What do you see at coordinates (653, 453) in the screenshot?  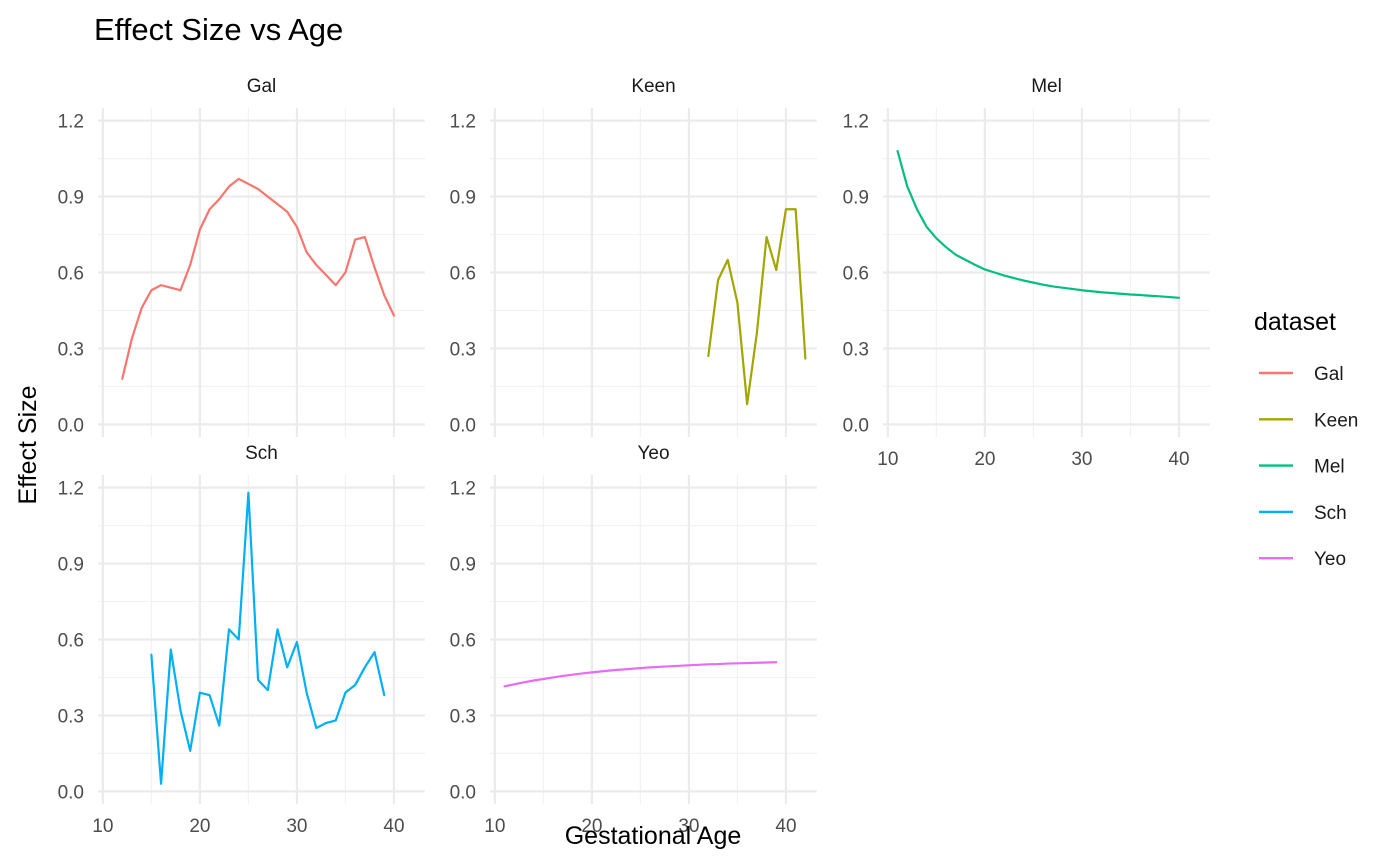 I see `facet-strip-yeo: Yeo` at bounding box center [653, 453].